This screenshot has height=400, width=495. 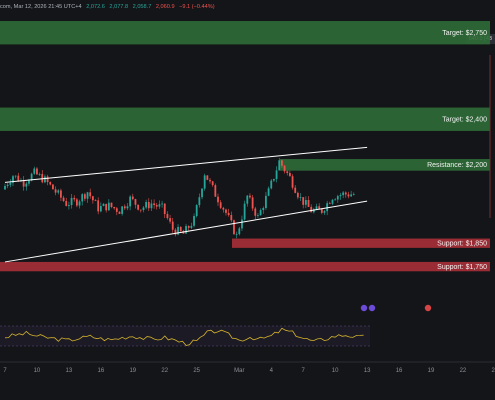 I want to click on ohlc-close: 2,060.9, so click(x=165, y=7).